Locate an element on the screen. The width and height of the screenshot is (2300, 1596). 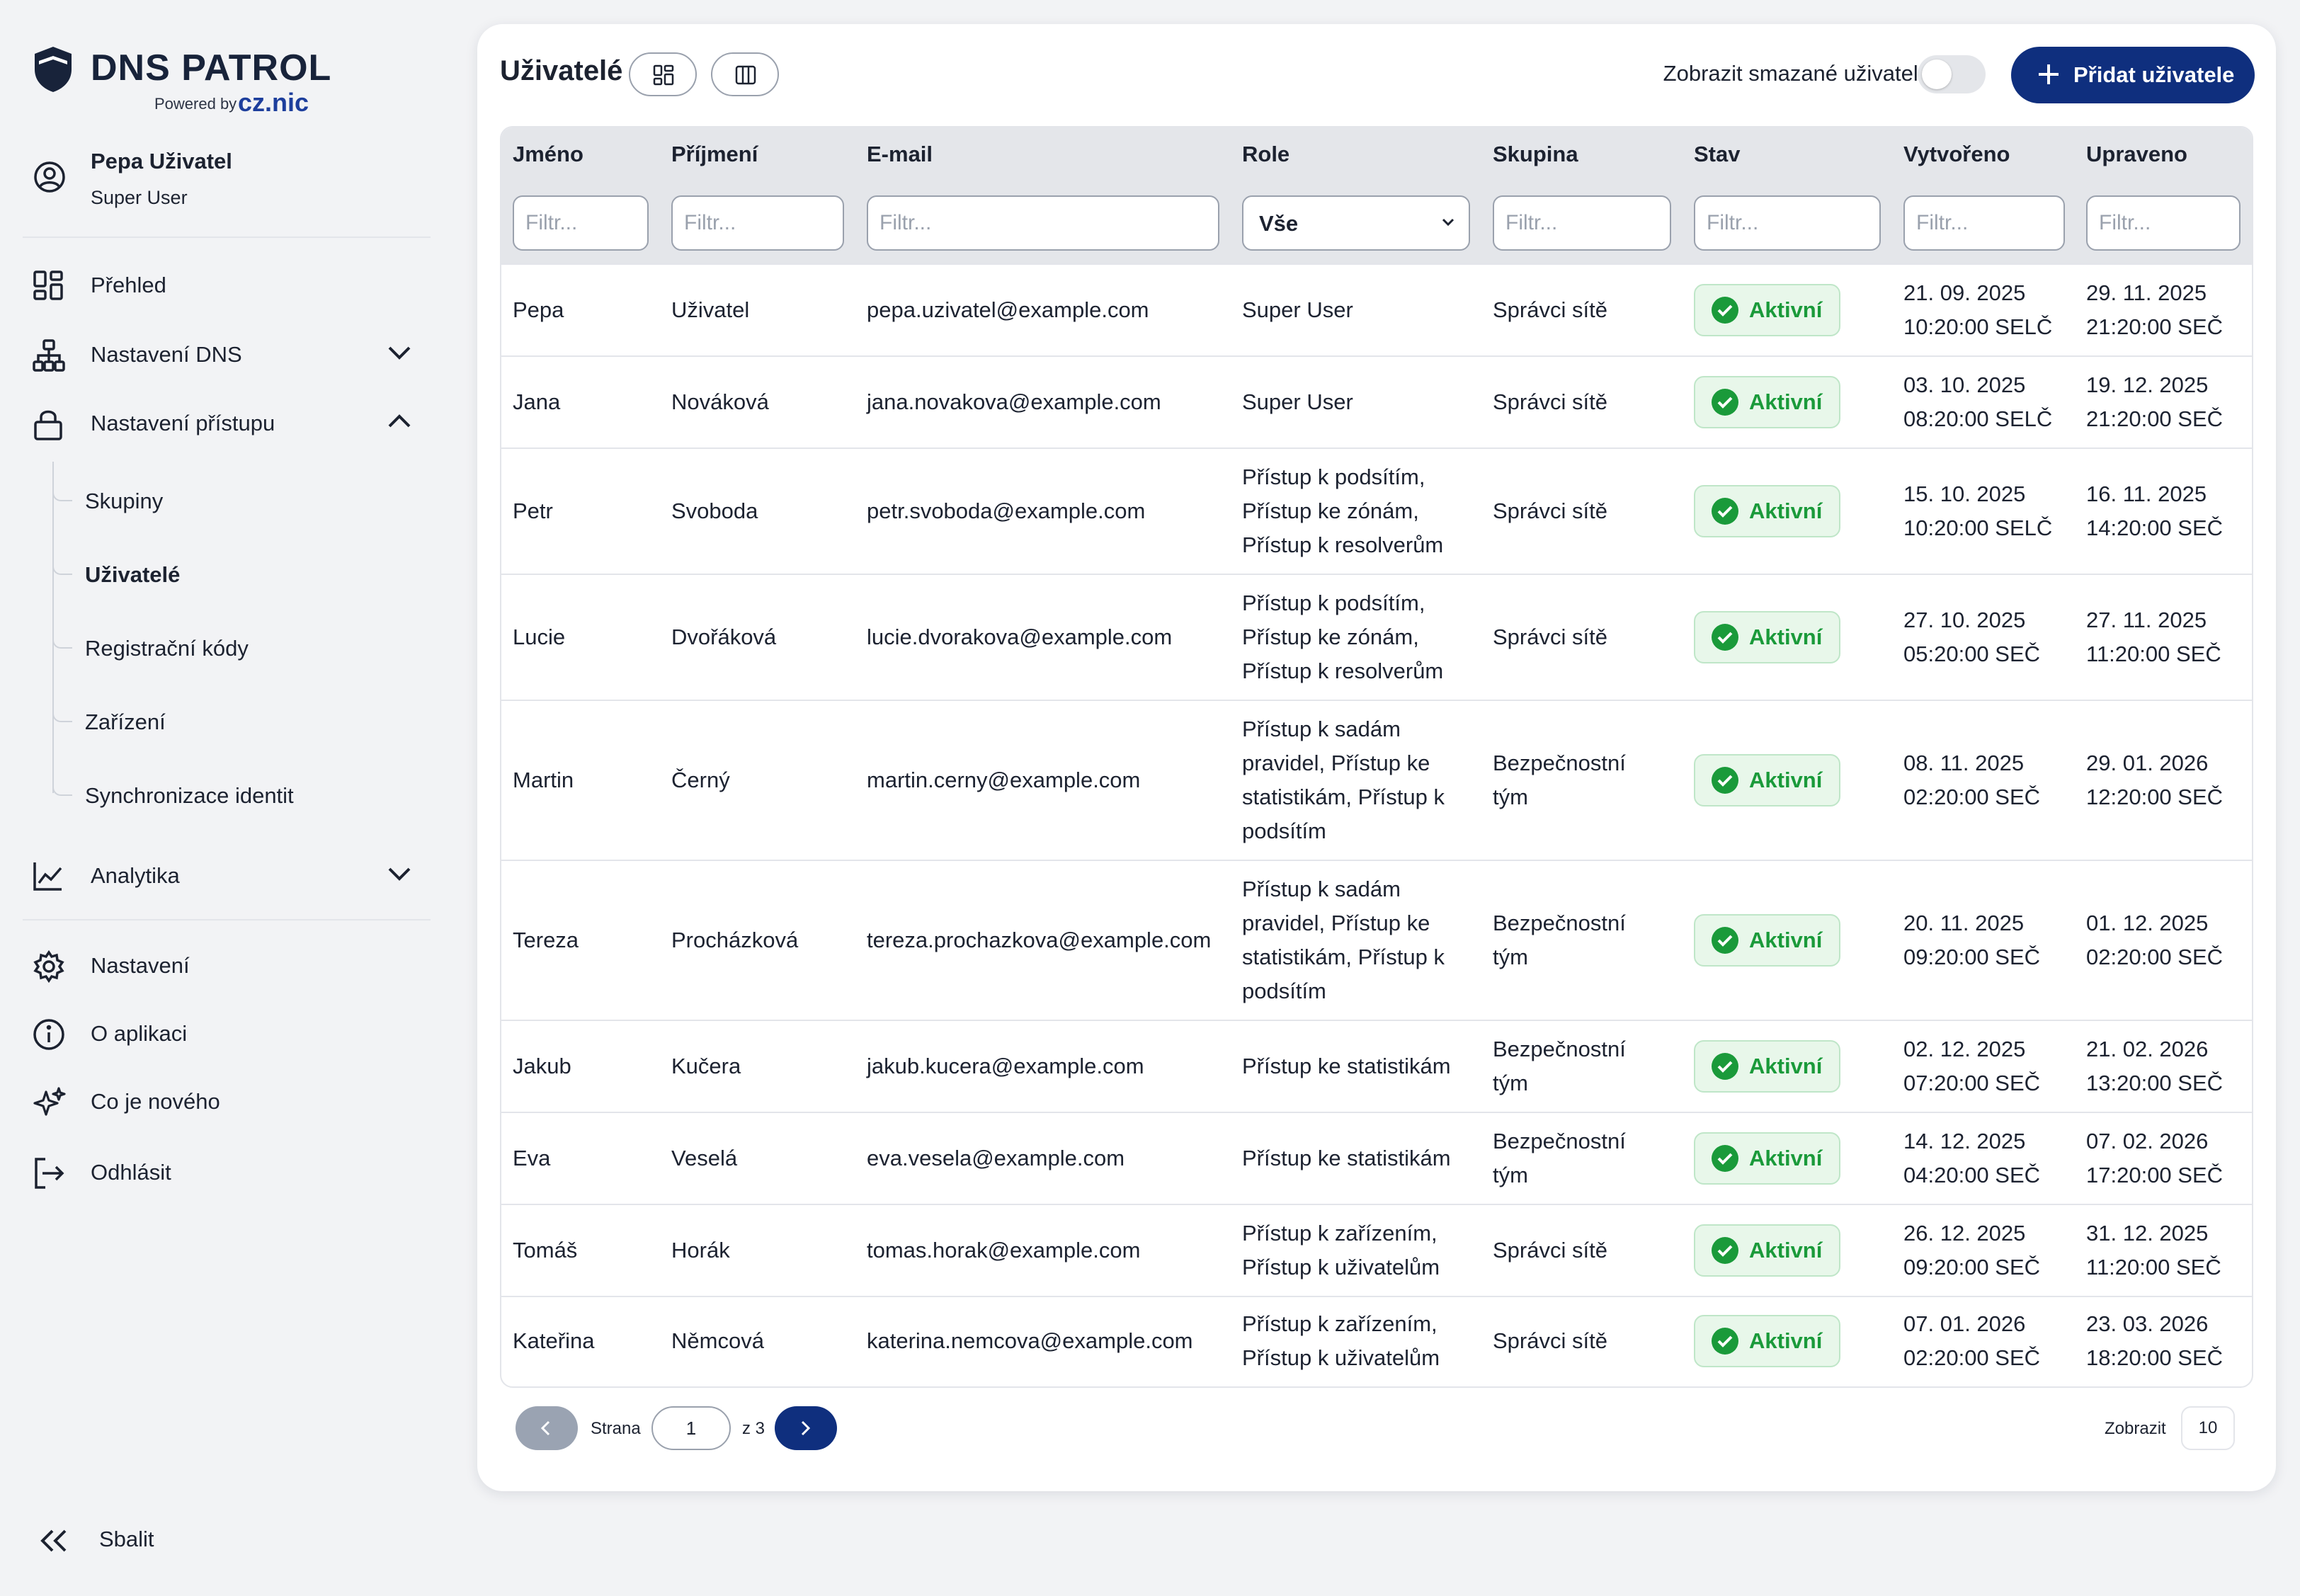
column-header-first-name: Jméno is located at coordinates (548, 154).